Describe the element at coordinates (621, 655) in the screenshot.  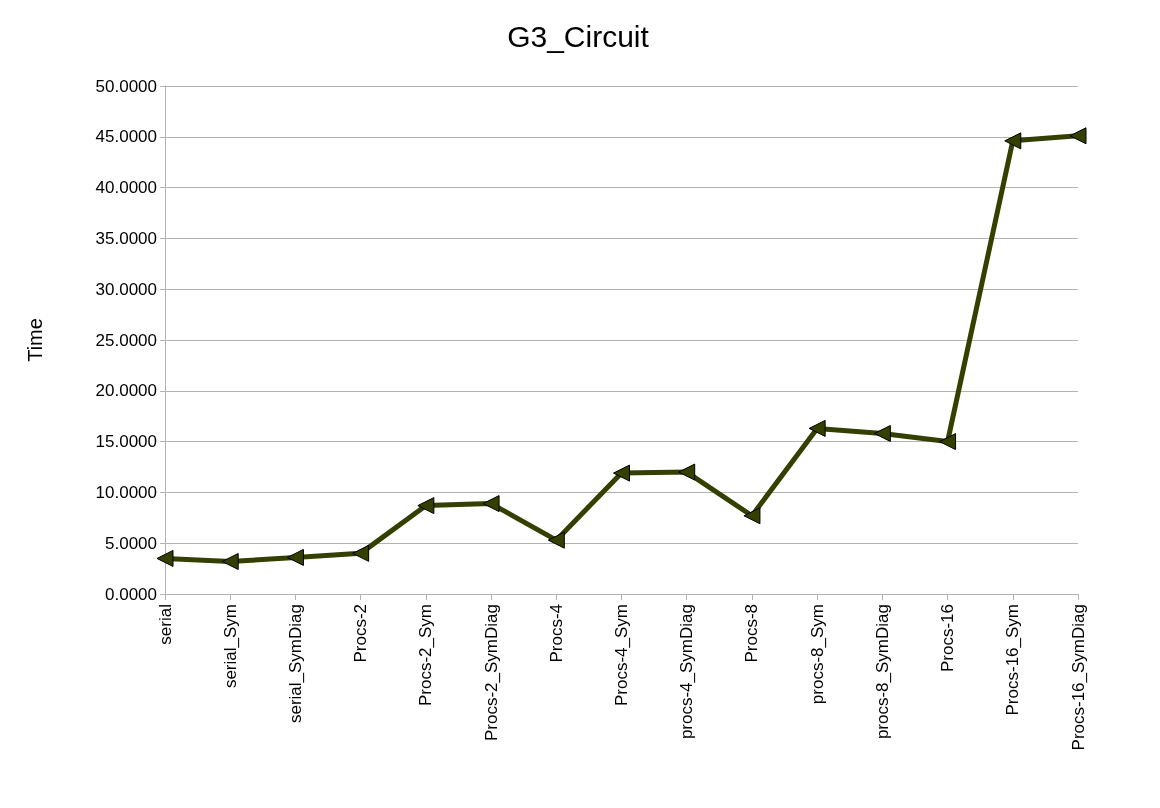
I see `x-tick-label: Procs-4_Sym` at that location.